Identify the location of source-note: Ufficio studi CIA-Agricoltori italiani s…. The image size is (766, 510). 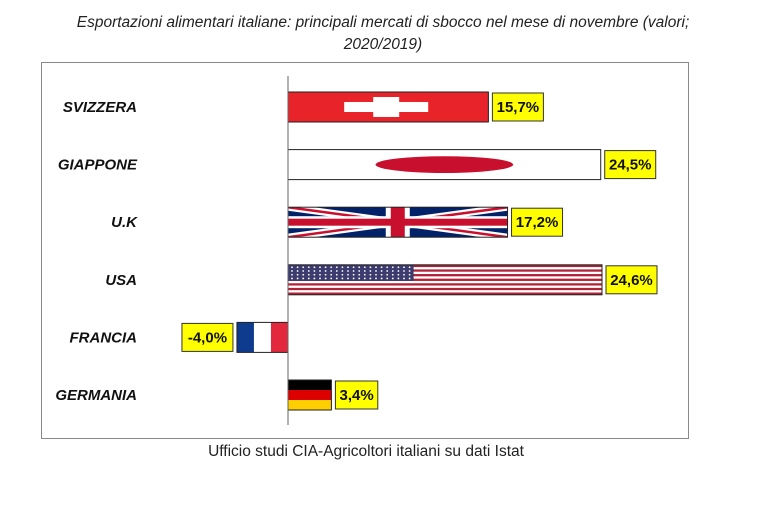
(366, 451).